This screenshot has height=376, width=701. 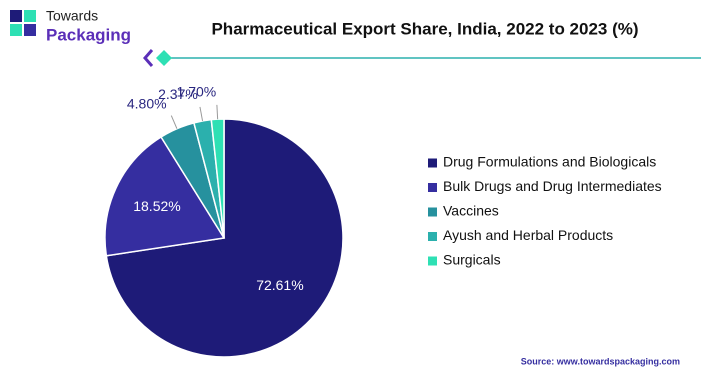 I want to click on chevron, so click(x=148, y=58).